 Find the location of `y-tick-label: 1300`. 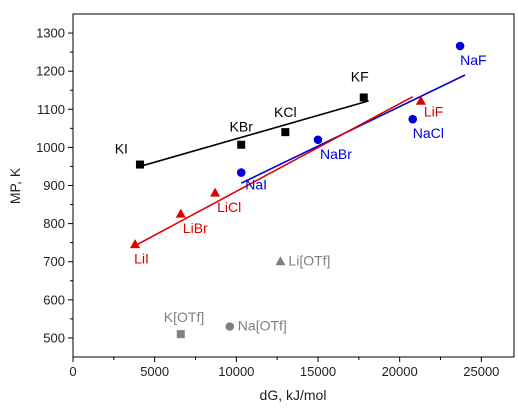

y-tick-label: 1300 is located at coordinates (50, 33).